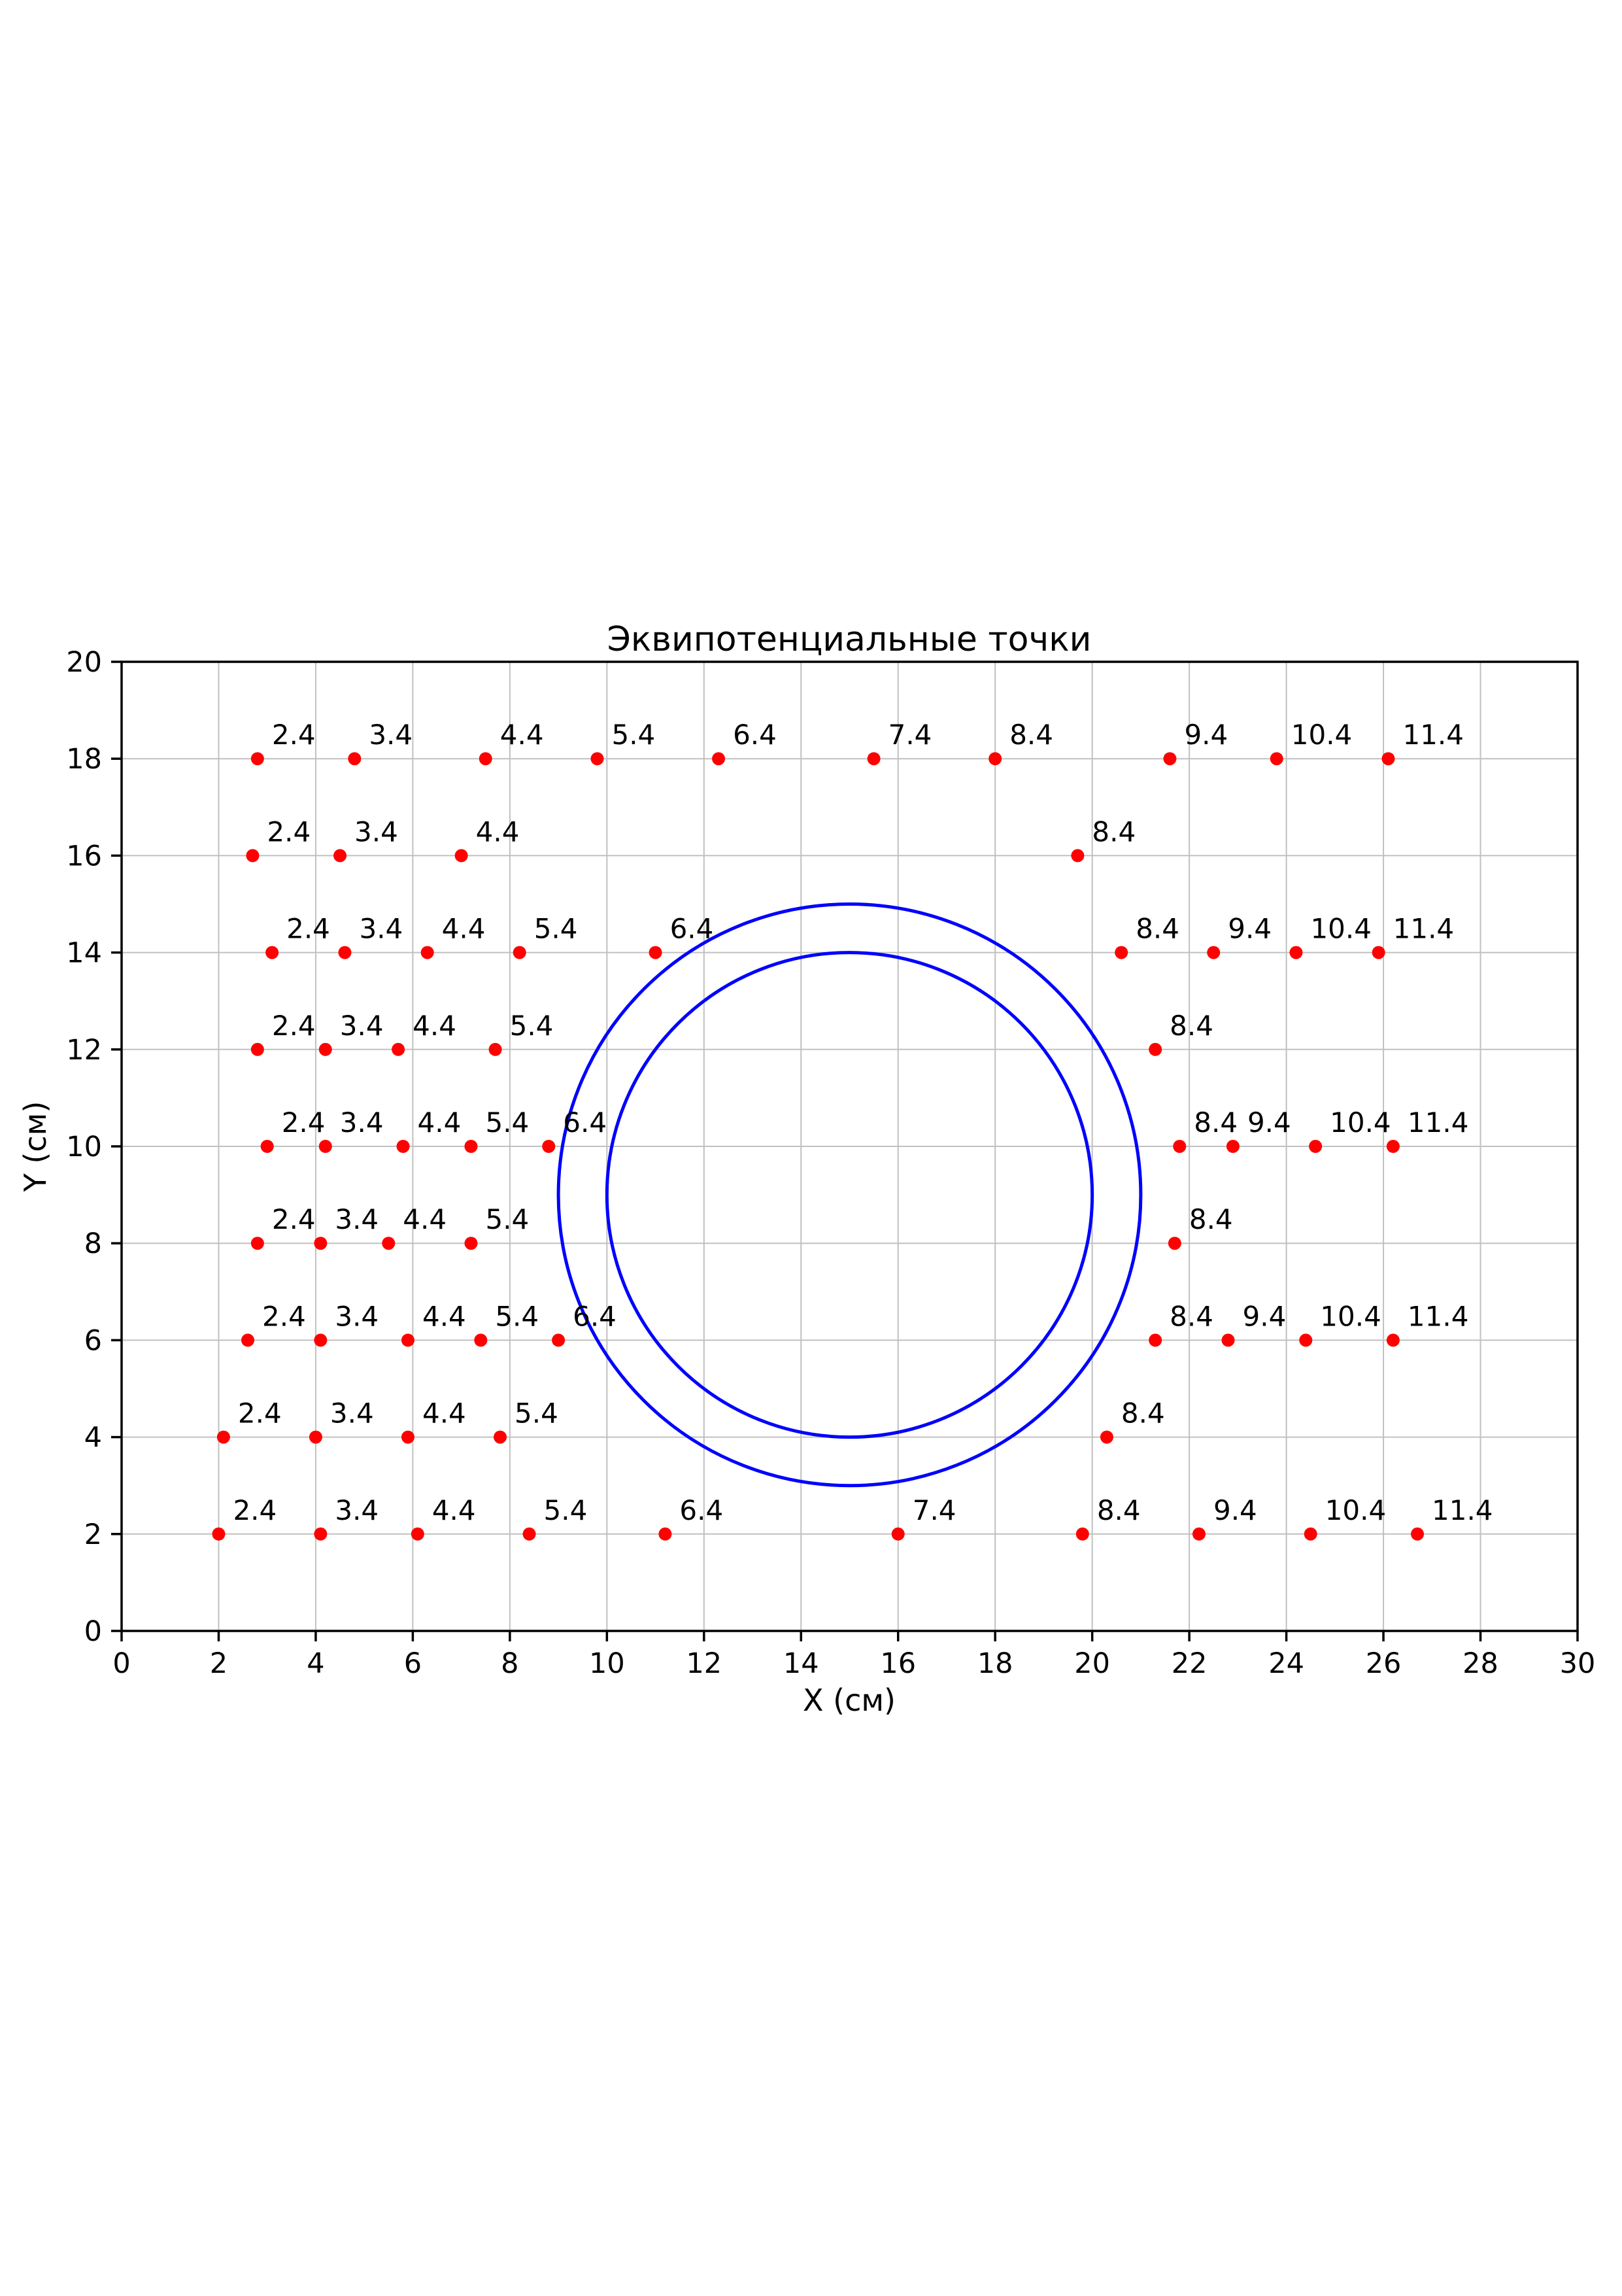 The image size is (1622, 2296). I want to click on x-tick-label: 14, so click(801, 1664).